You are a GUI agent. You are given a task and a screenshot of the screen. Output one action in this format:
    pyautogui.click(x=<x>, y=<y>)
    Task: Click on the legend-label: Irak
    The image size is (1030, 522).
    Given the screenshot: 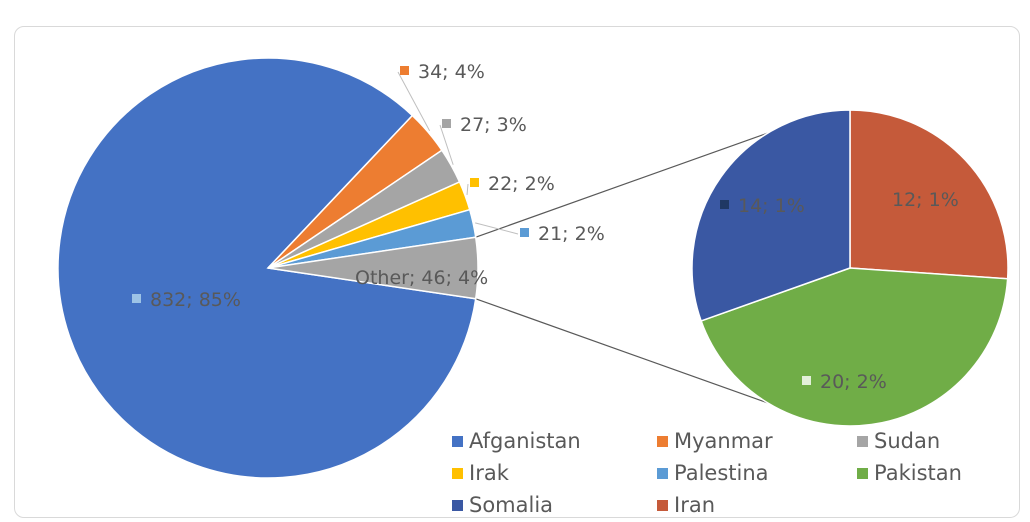 What is the action you would take?
    pyautogui.click(x=489, y=473)
    